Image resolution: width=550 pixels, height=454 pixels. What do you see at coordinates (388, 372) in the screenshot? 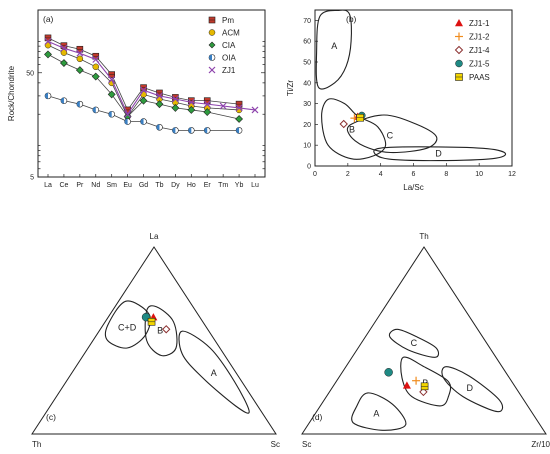
I see `point-ZJ1-5-shape` at bounding box center [388, 372].